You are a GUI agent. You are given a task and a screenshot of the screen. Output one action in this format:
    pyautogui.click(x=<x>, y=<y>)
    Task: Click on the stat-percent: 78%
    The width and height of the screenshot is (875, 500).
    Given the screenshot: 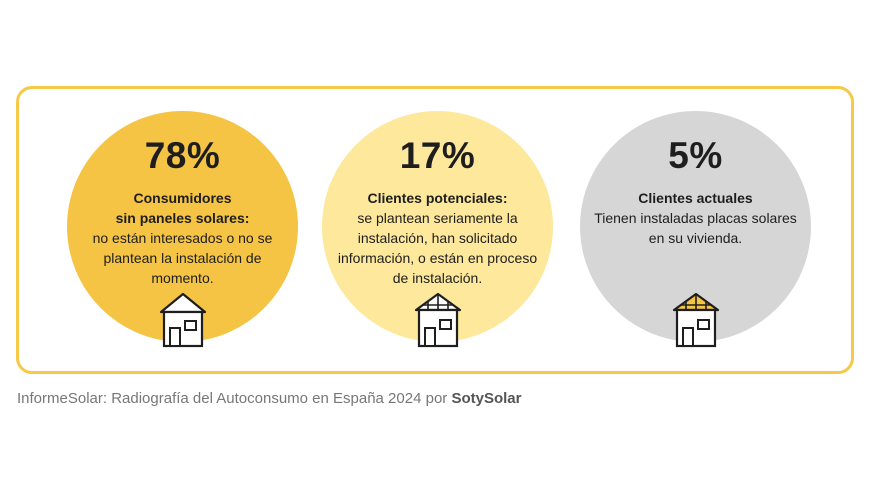 What is the action you would take?
    pyautogui.click(x=182, y=155)
    